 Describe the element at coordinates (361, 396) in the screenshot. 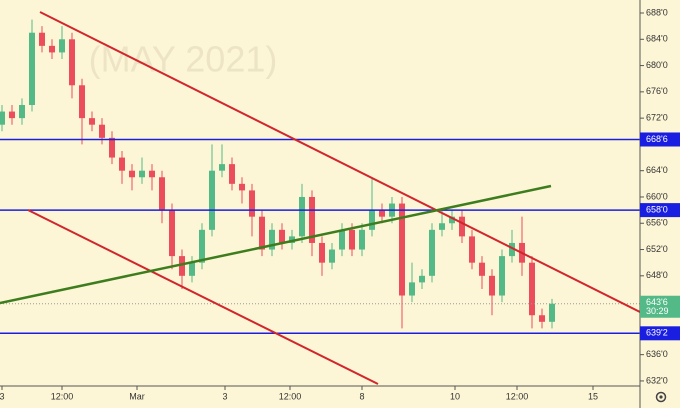

I see `x-tick-label: 8` at that location.